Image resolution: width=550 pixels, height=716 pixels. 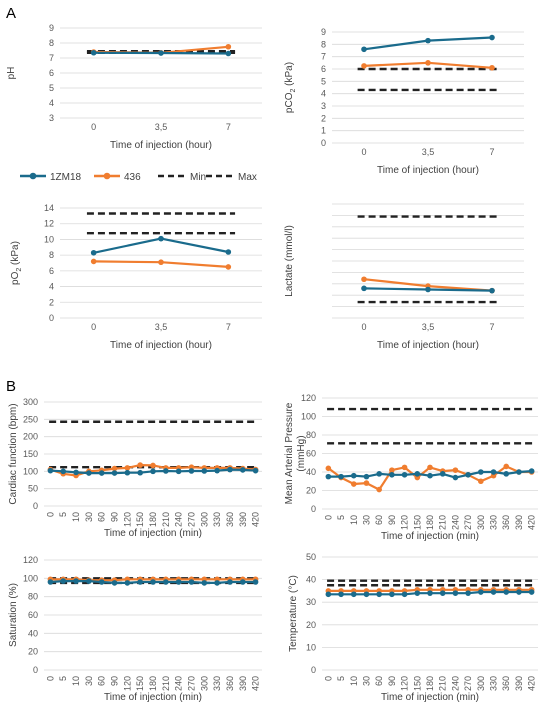 What do you see at coordinates (311, 647) in the screenshot?
I see `y-tick-label: 10` at bounding box center [311, 647].